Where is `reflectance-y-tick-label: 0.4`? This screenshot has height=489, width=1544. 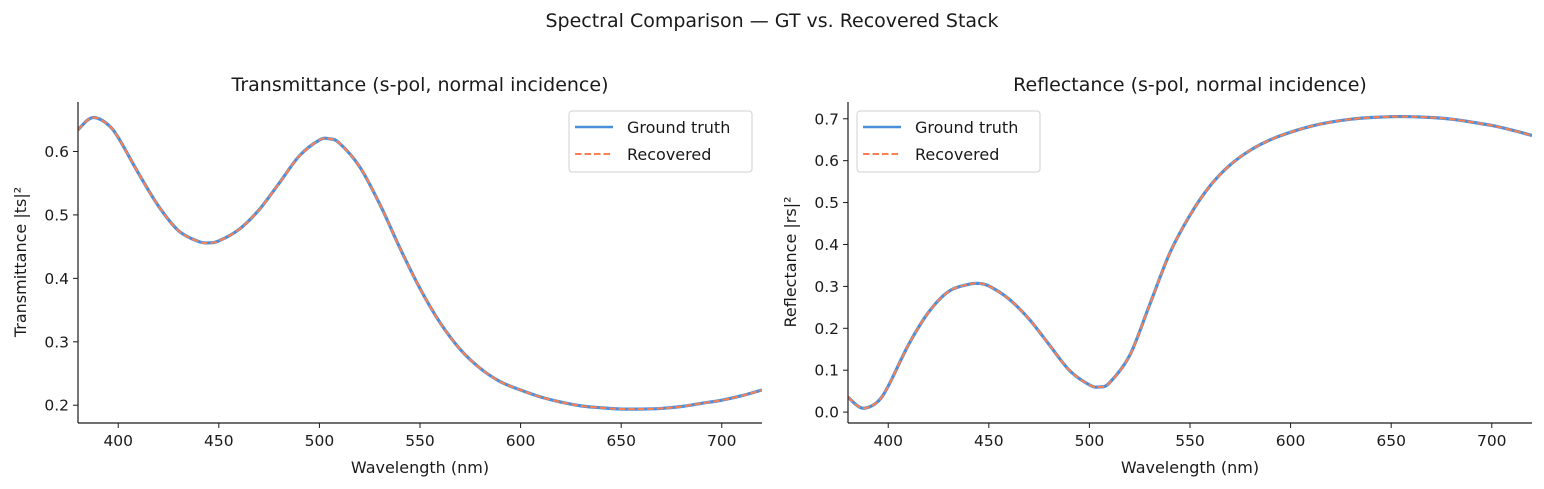
reflectance-y-tick-label: 0.4 is located at coordinates (826, 245).